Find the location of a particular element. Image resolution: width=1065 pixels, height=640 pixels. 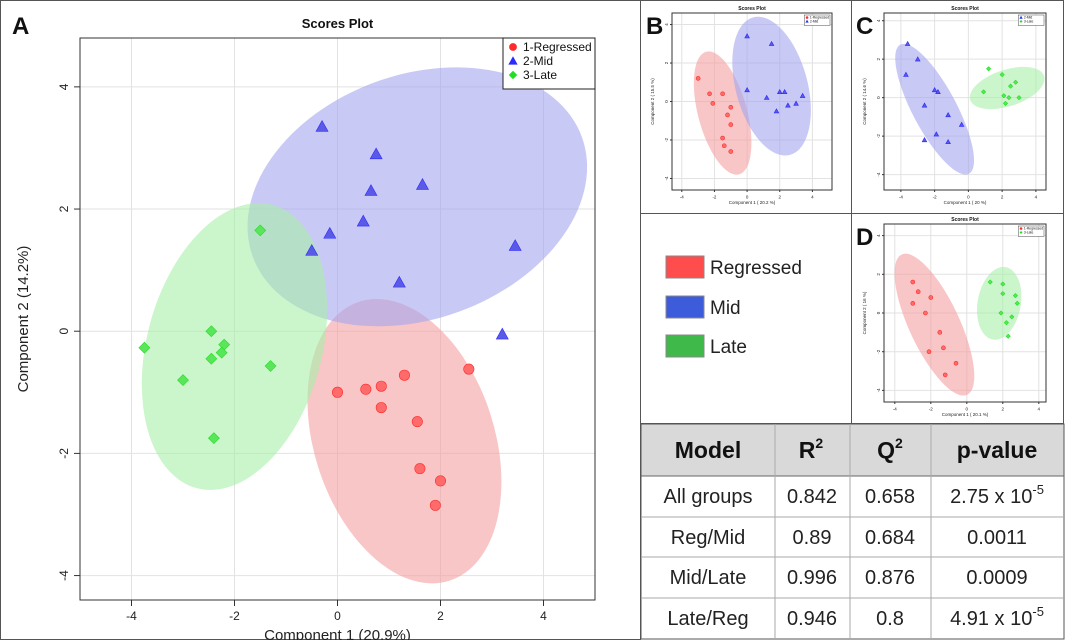

table-cell: 0.0011 is located at coordinates (997, 538).